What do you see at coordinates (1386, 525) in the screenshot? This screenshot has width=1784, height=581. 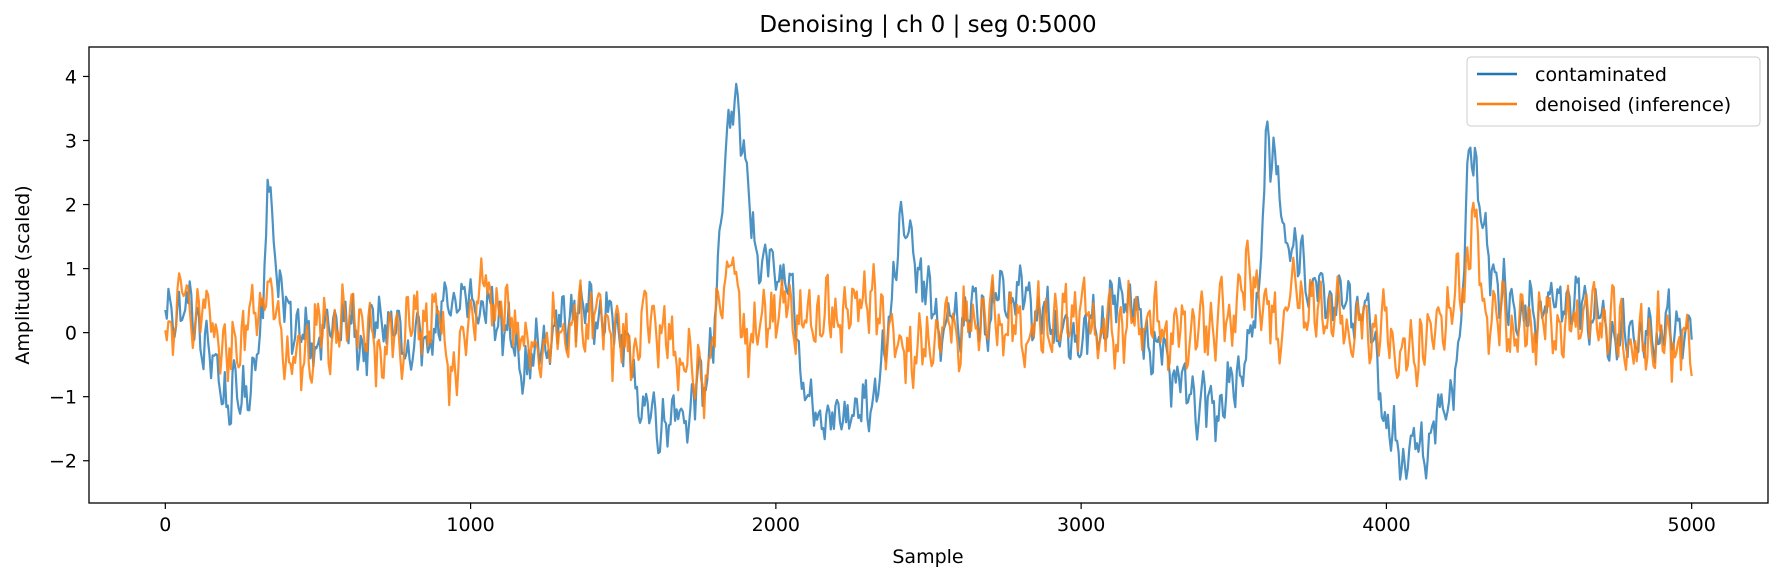 I see `x-tick-label: 4000` at bounding box center [1386, 525].